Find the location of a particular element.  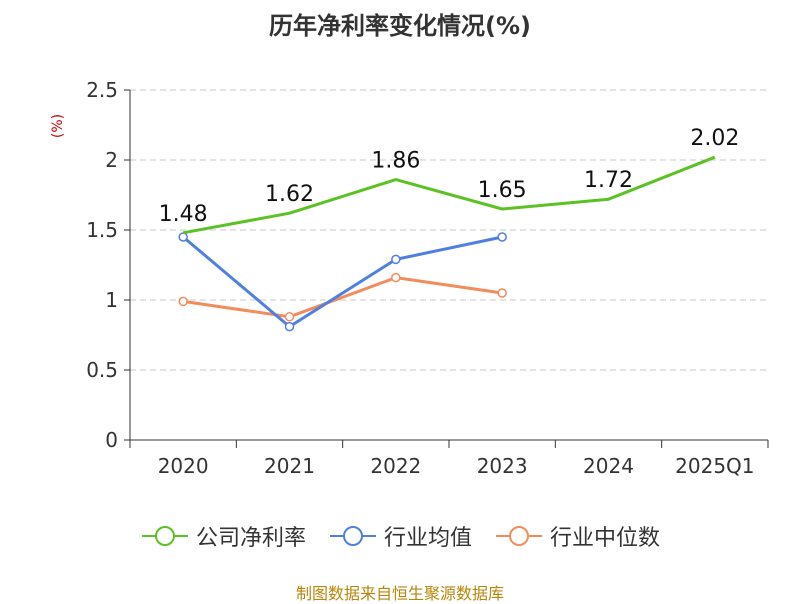

y-tick-label: 0.5 is located at coordinates (102, 370).